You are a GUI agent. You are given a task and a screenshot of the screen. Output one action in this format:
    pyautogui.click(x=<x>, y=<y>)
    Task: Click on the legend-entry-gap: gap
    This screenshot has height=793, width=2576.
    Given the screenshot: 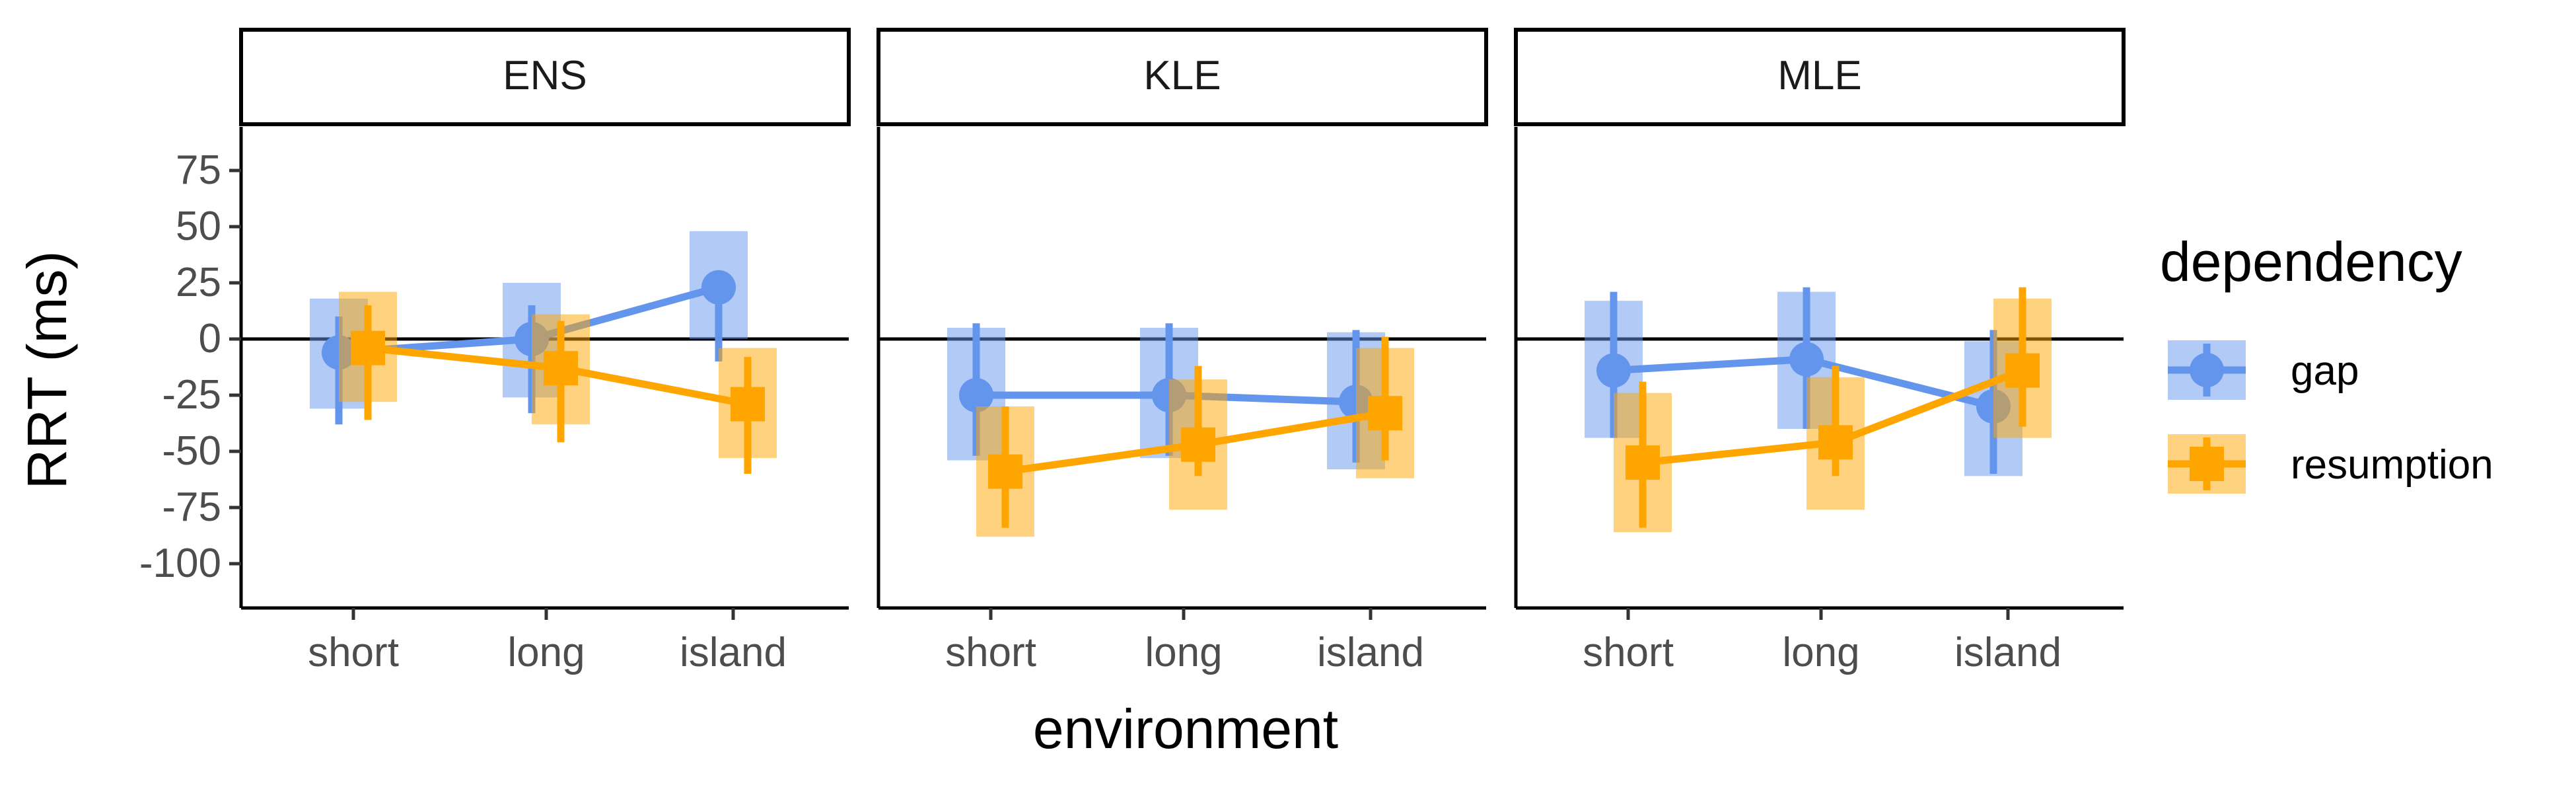 What is the action you would take?
    pyautogui.click(x=2263, y=370)
    